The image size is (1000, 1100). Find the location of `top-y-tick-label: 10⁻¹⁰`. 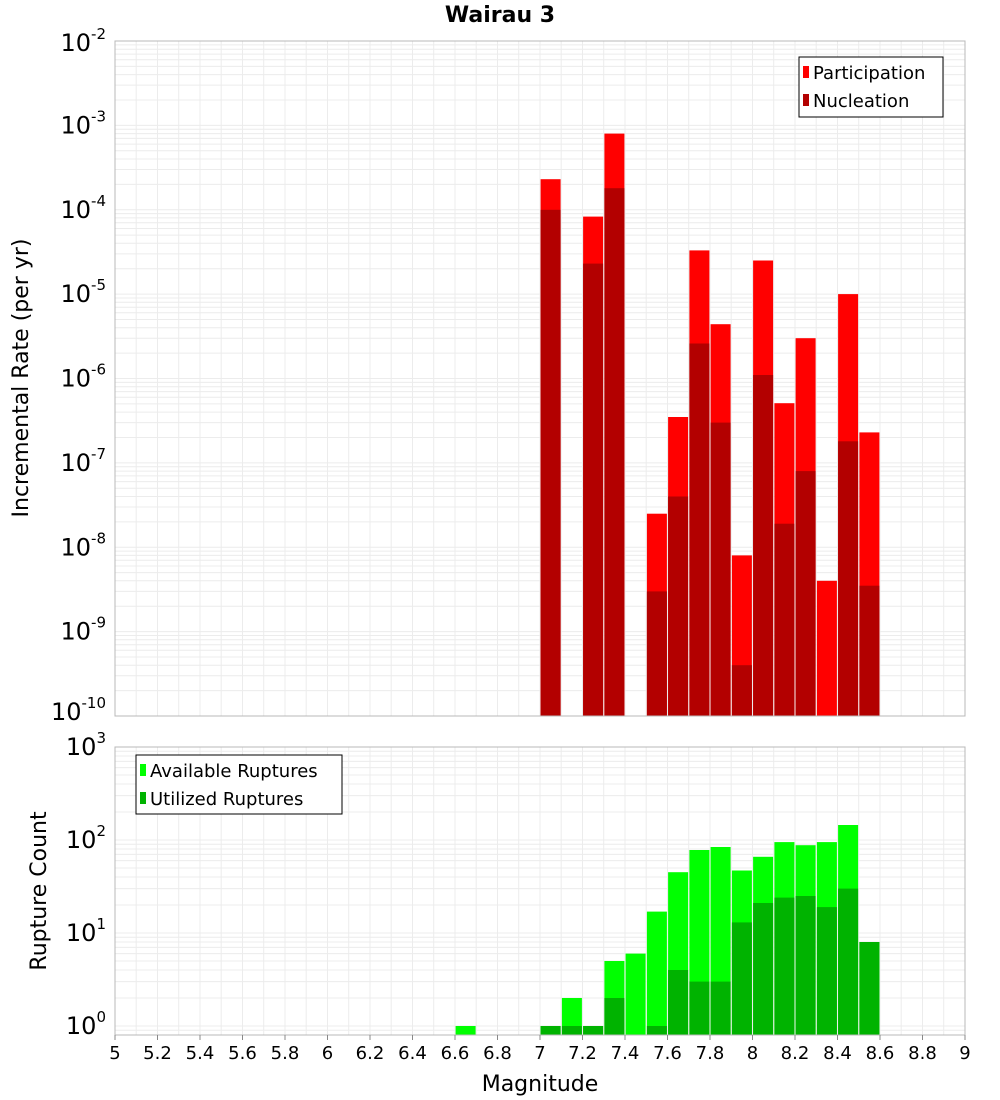

top-y-tick-label: 10⁻¹⁰ is located at coordinates (78, 710).